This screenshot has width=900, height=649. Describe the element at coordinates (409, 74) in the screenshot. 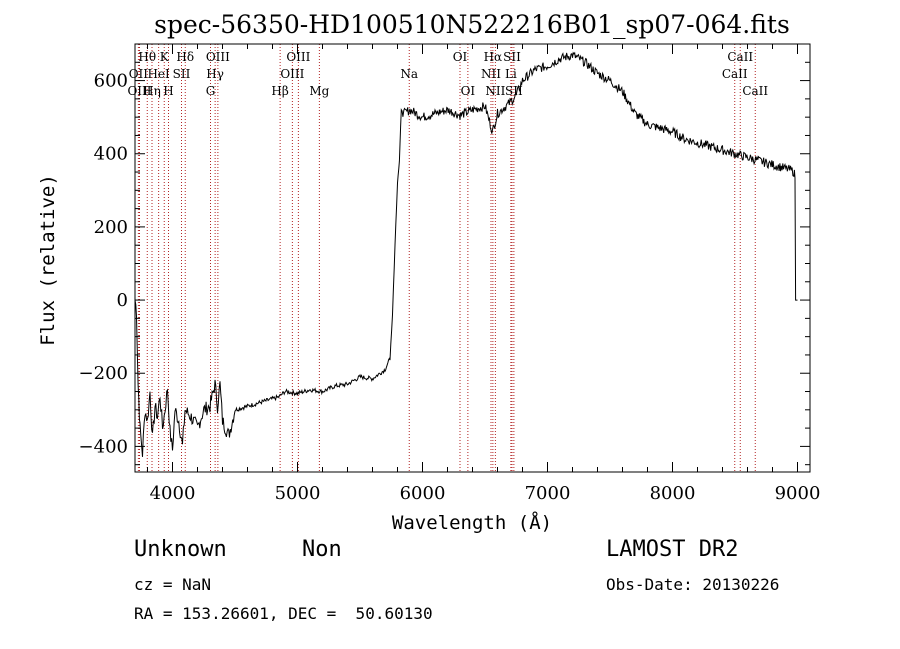

I see `line-label-16: Na` at that location.